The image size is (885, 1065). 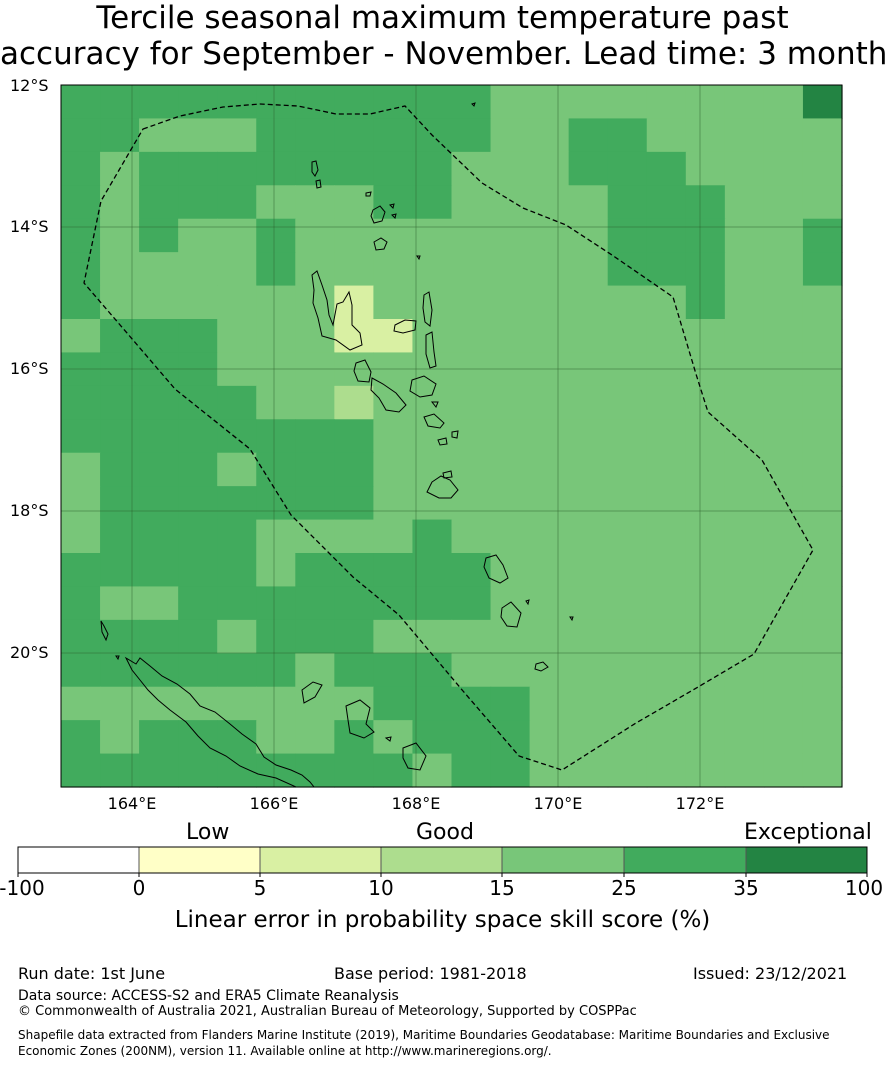 What do you see at coordinates (22, 888) in the screenshot?
I see `colorbar-tick-label: -100` at bounding box center [22, 888].